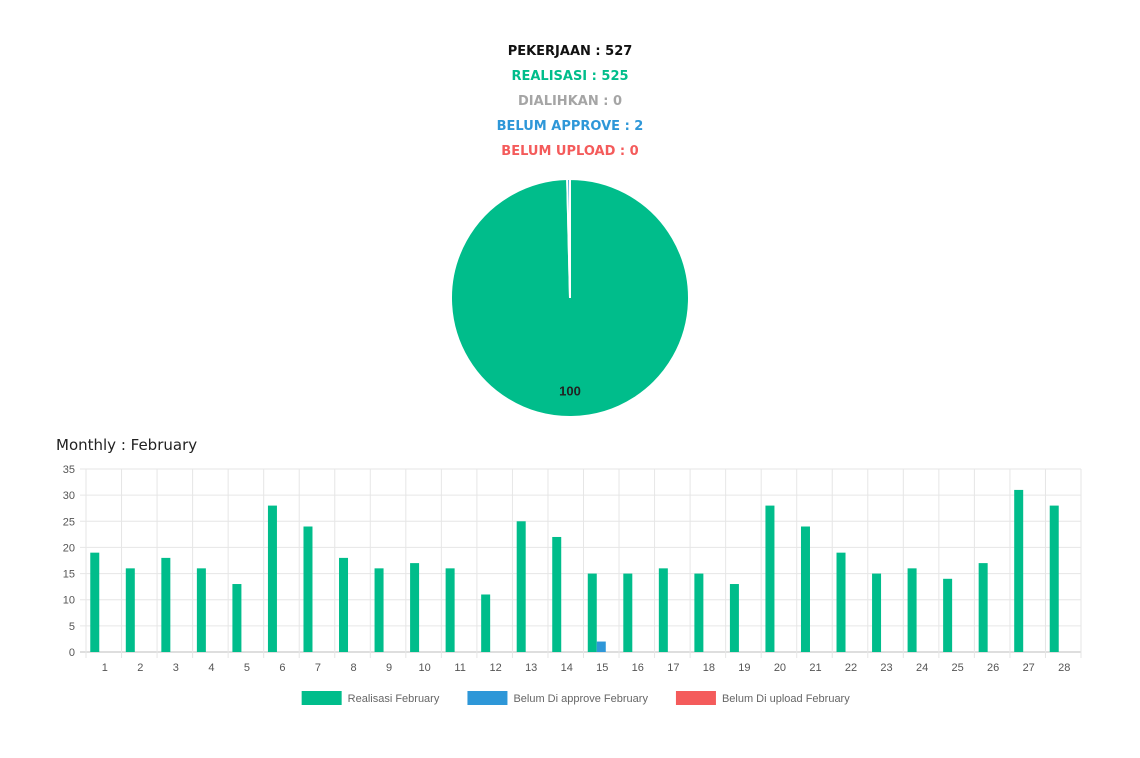 The width and height of the screenshot is (1140, 758). I want to click on y-tick-label: 15, so click(69, 575).